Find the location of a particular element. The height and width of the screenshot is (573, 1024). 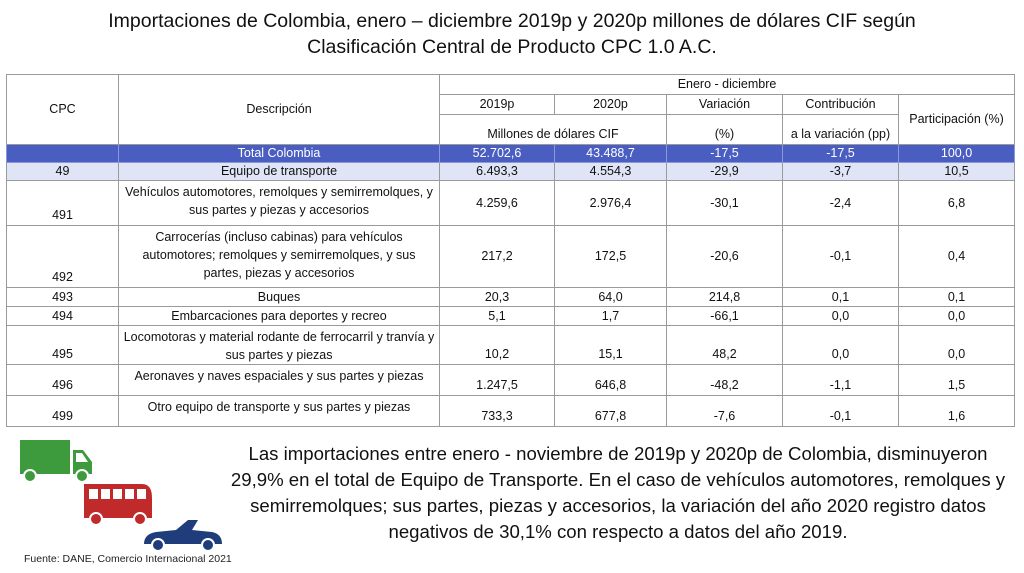

cell-2020: 4.554,3 is located at coordinates (610, 171).